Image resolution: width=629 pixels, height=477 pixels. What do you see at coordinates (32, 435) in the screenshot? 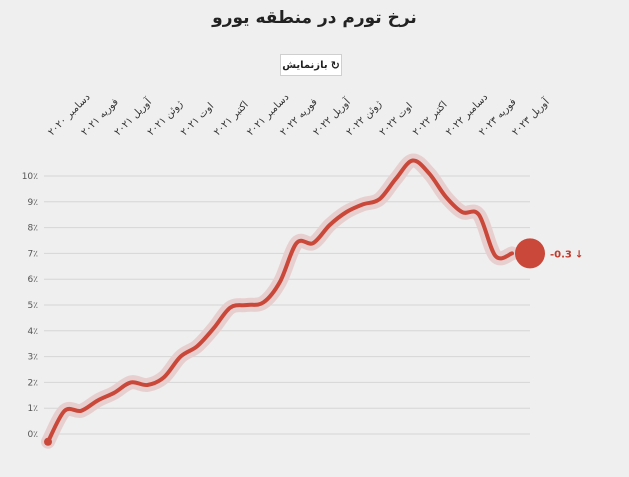
I see `y-tick-label: 0٪` at bounding box center [32, 435].